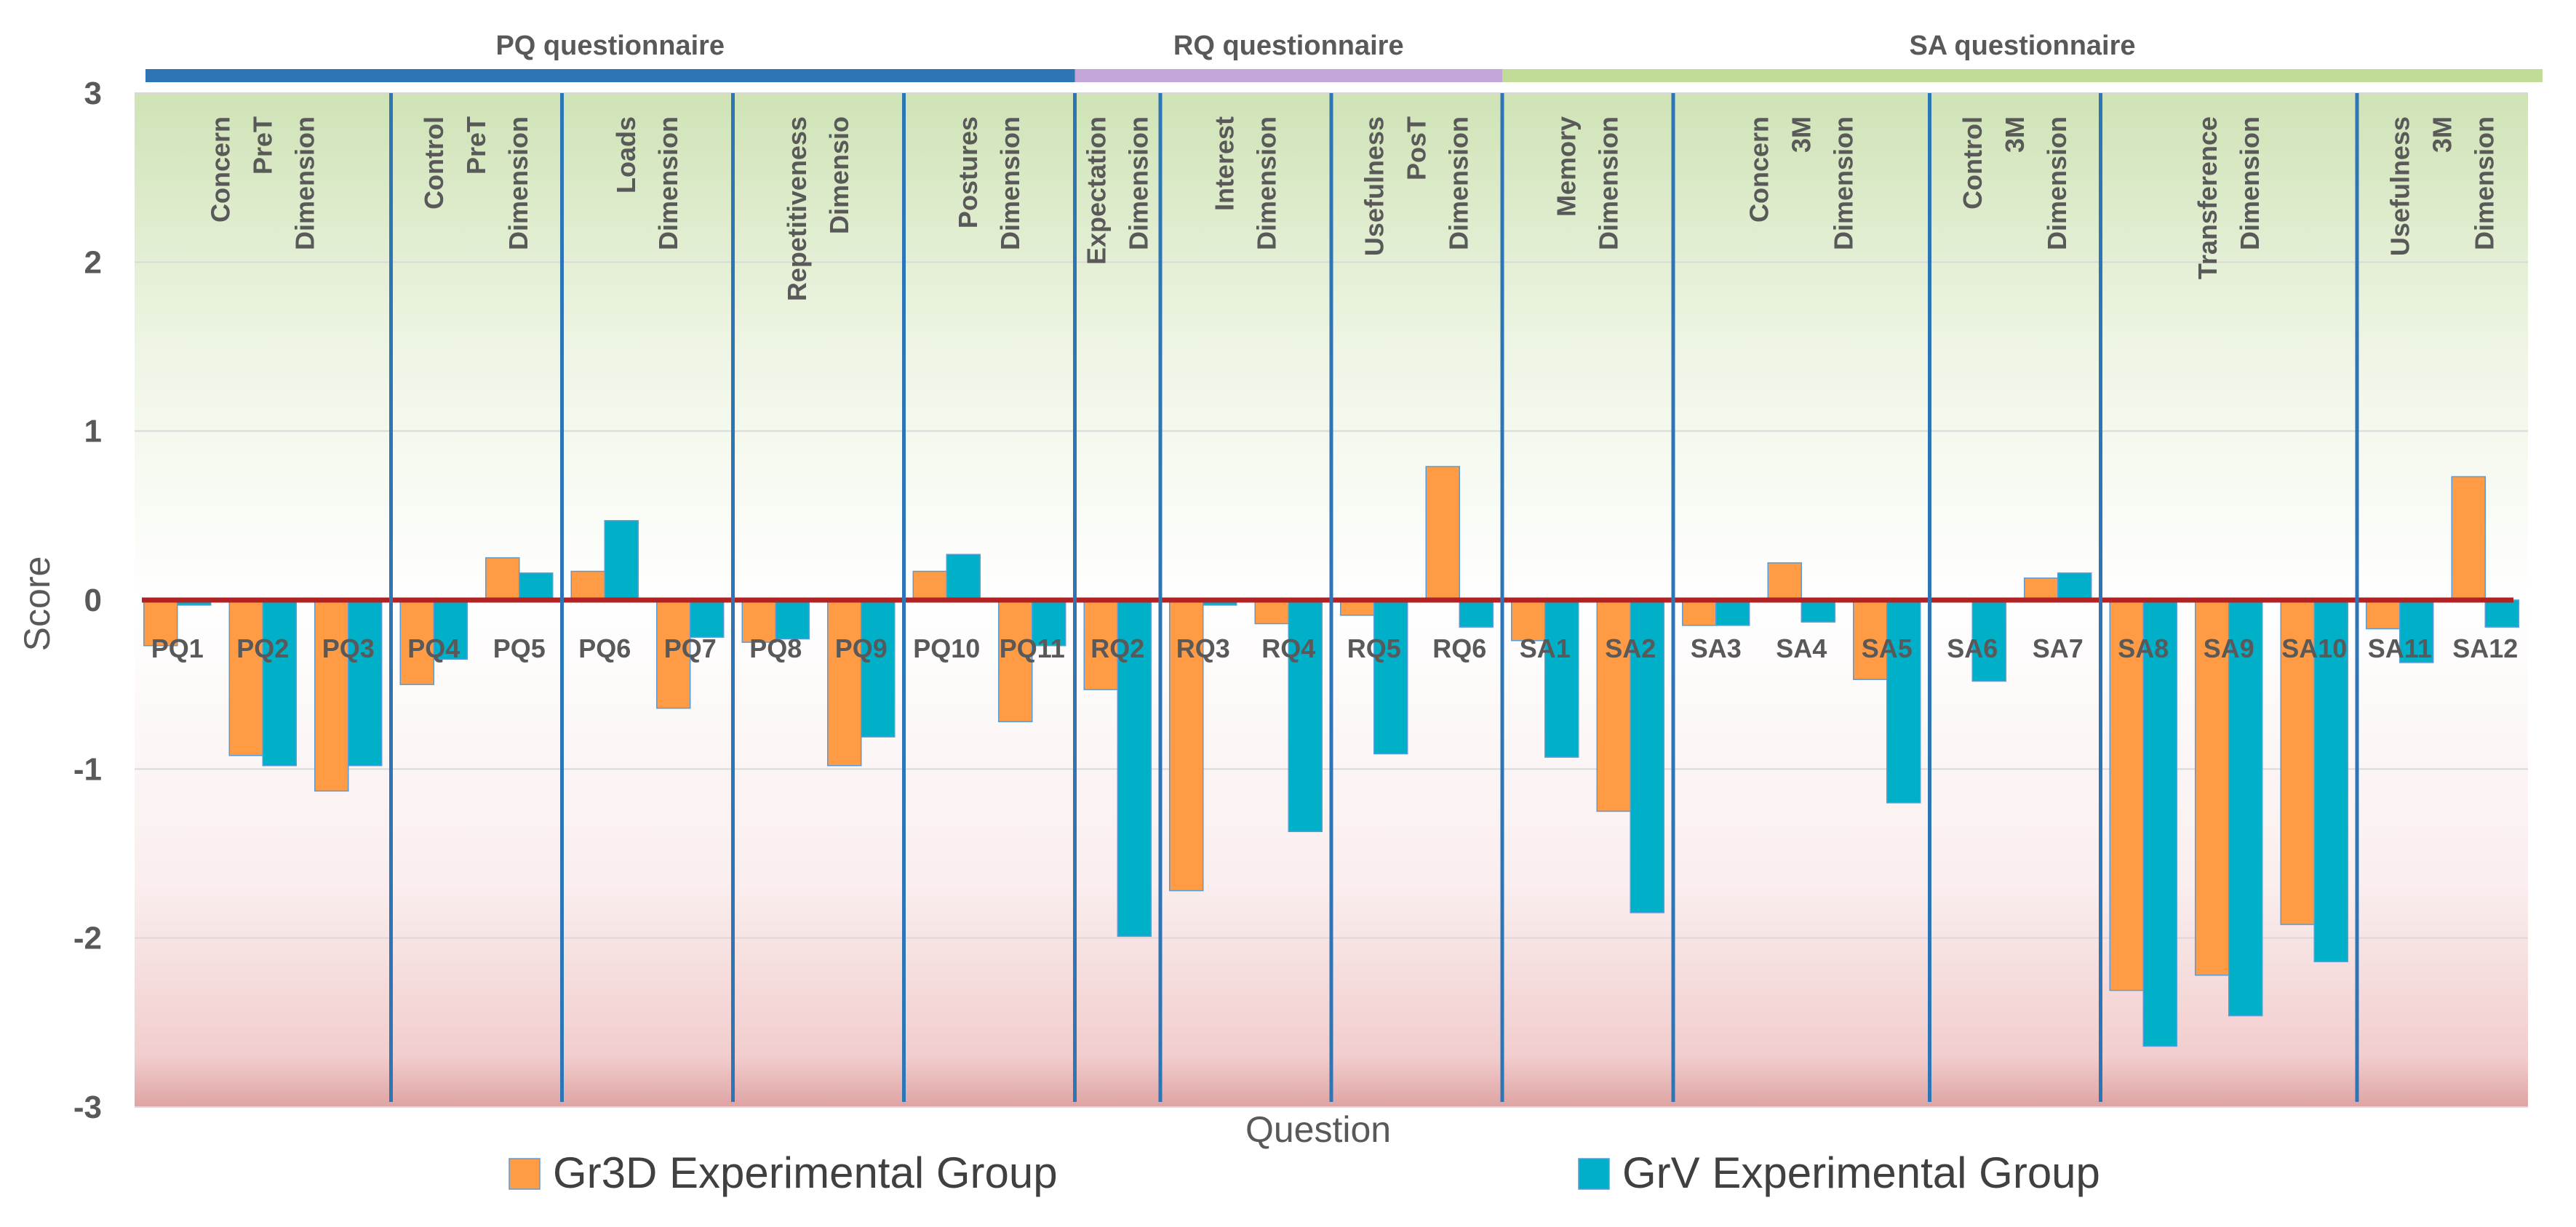 The image size is (2576, 1227). Describe the element at coordinates (626, 154) in the screenshot. I see `dimension-label: Loads` at that location.